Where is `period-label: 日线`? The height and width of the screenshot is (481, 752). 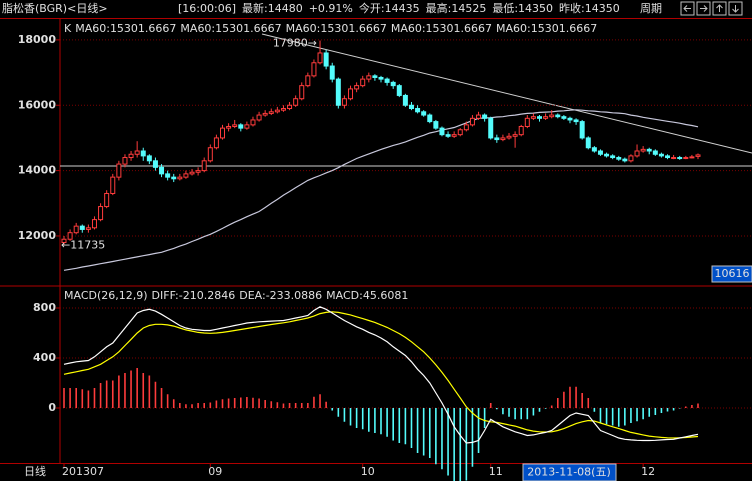
period-label: 日线 is located at coordinates (35, 471).